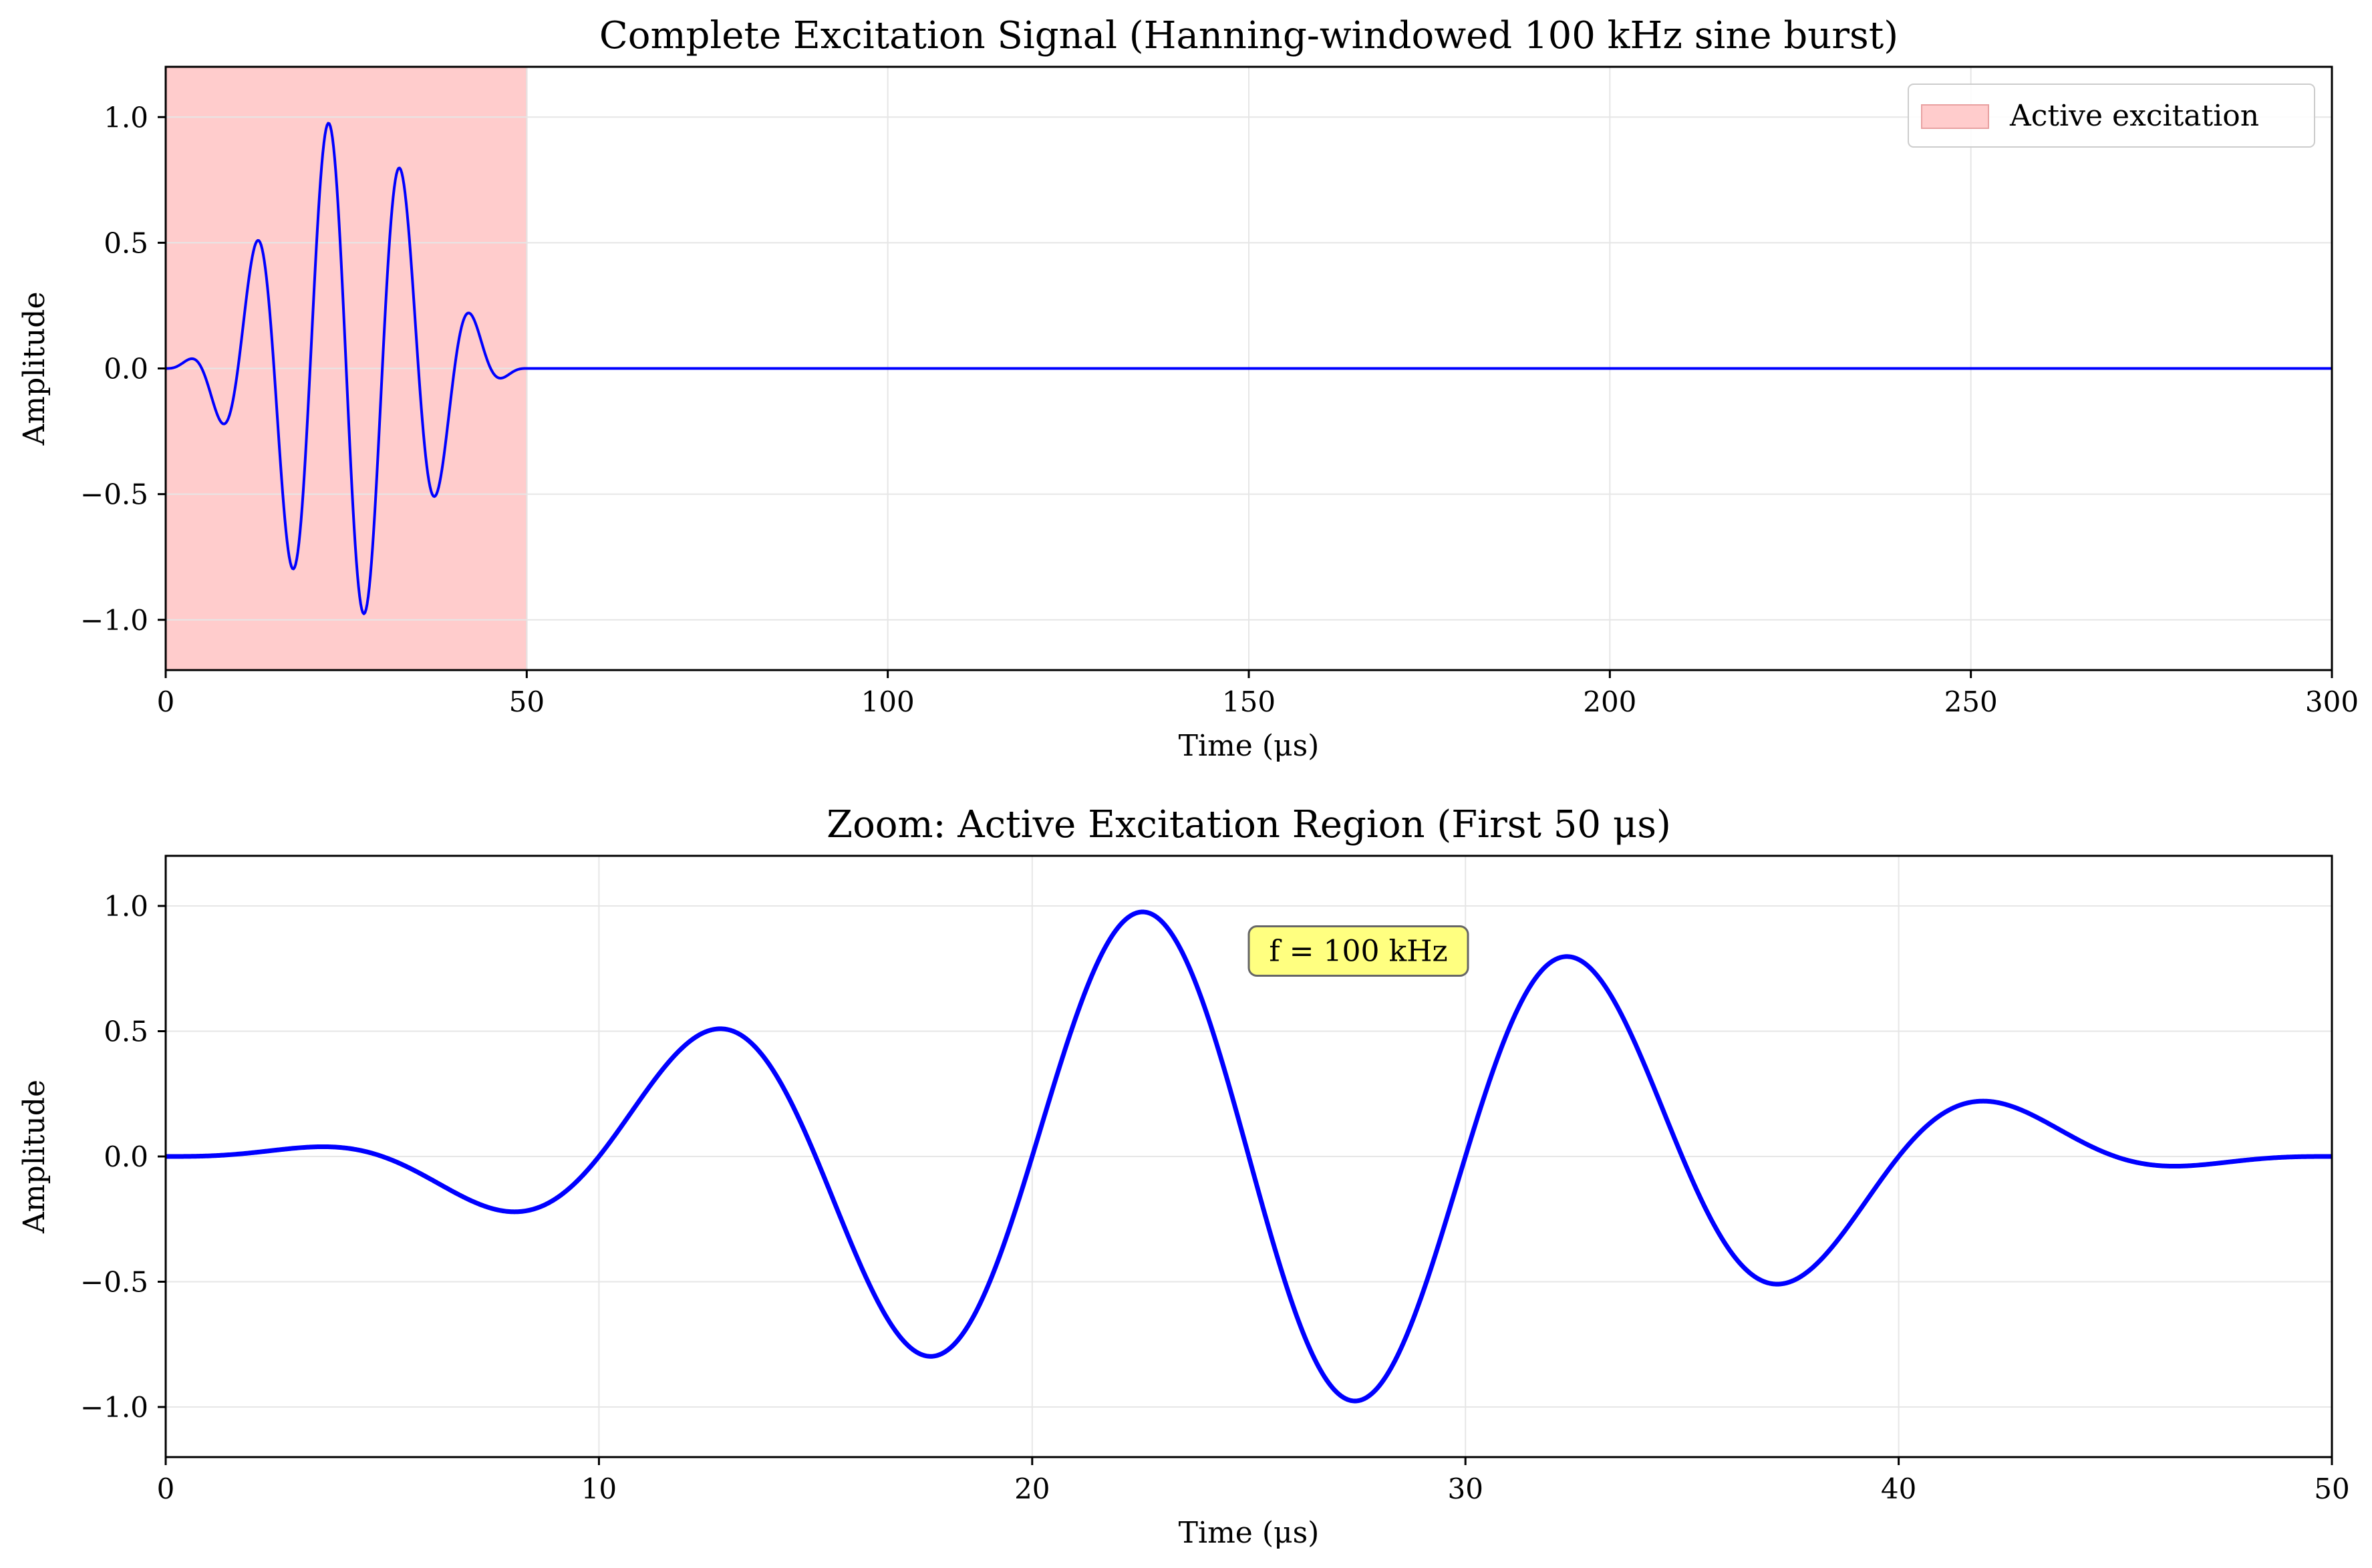 The height and width of the screenshot is (1568, 2372). I want to click on frequency-annotation: f = 100 kHz, so click(1358, 951).